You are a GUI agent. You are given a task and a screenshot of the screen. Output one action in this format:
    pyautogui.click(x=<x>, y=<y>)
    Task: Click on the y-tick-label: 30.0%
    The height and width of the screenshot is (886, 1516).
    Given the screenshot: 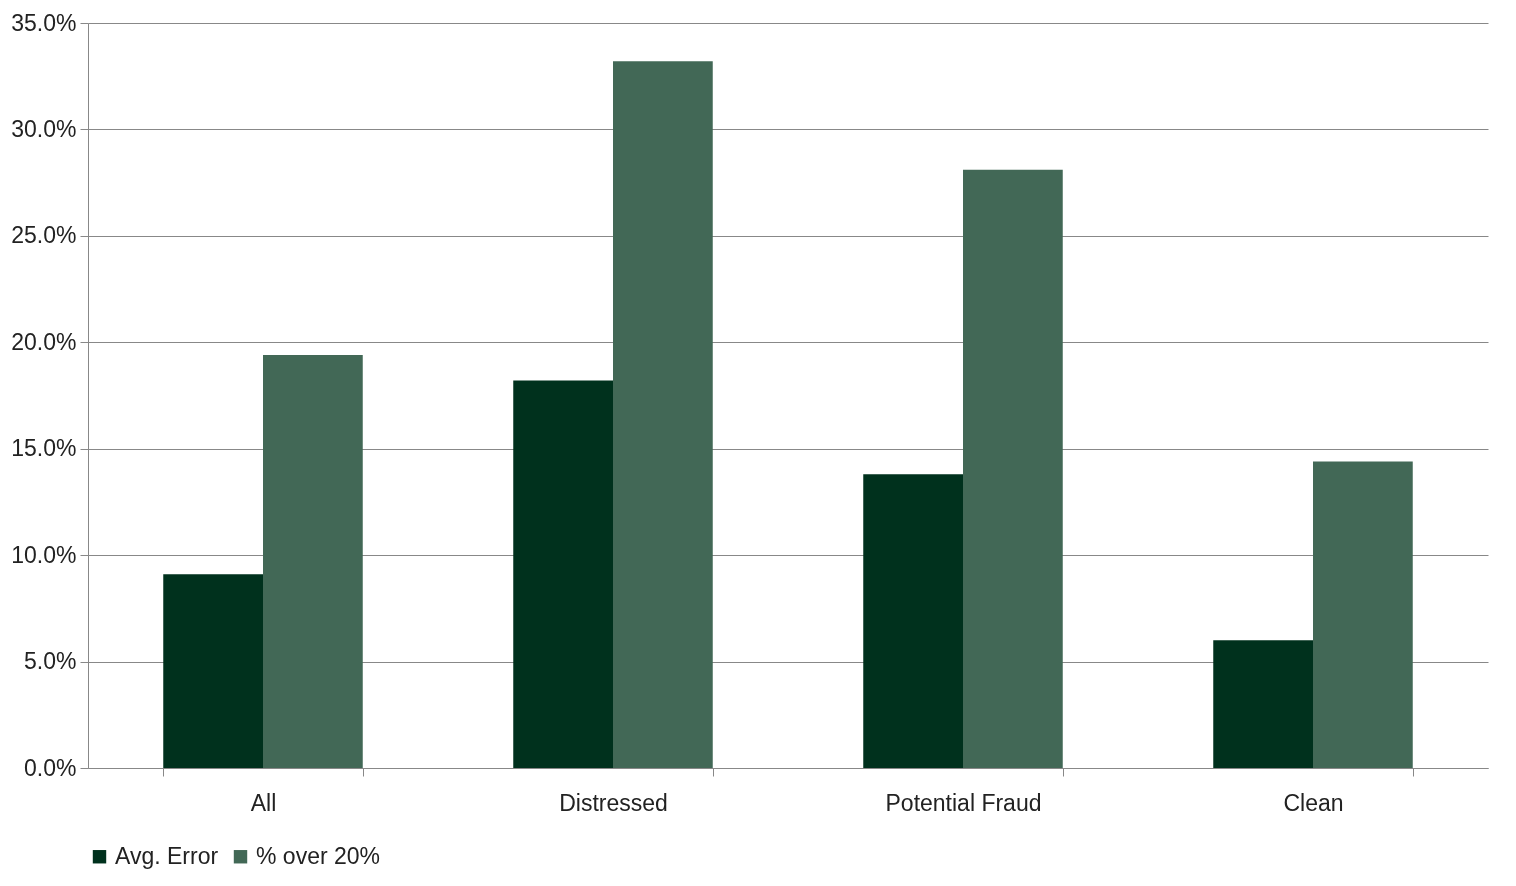 What is the action you would take?
    pyautogui.click(x=44, y=128)
    